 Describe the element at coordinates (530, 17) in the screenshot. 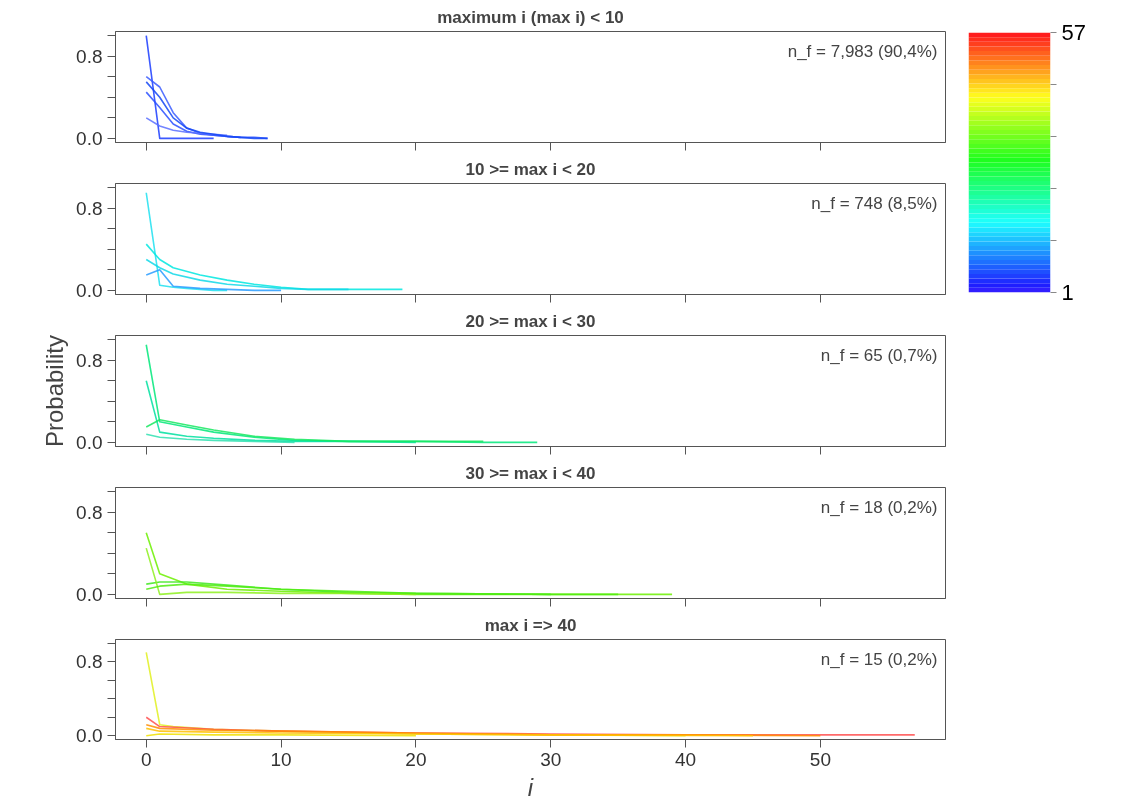

I see `chart-title: maximum i (max i) < 10` at that location.